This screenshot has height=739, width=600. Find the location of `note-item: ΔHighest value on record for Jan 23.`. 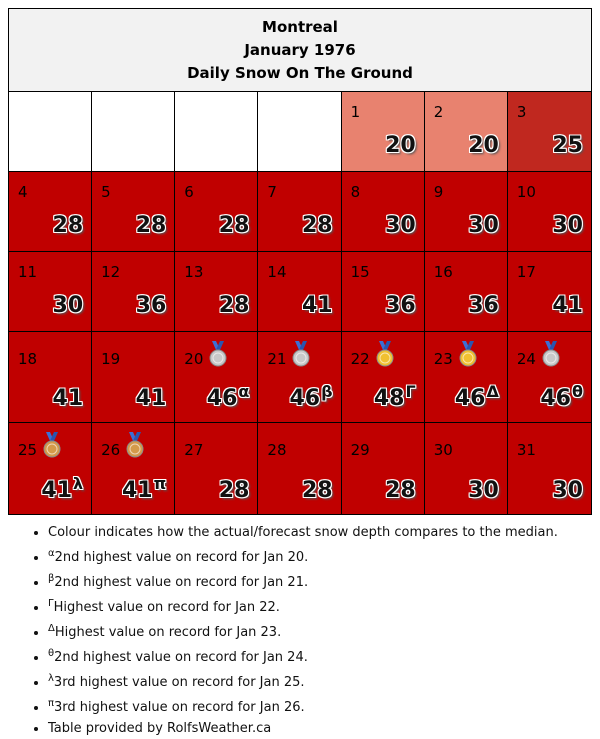

note-item: ΔHighest value on record for Jan 23. is located at coordinates (320, 630).